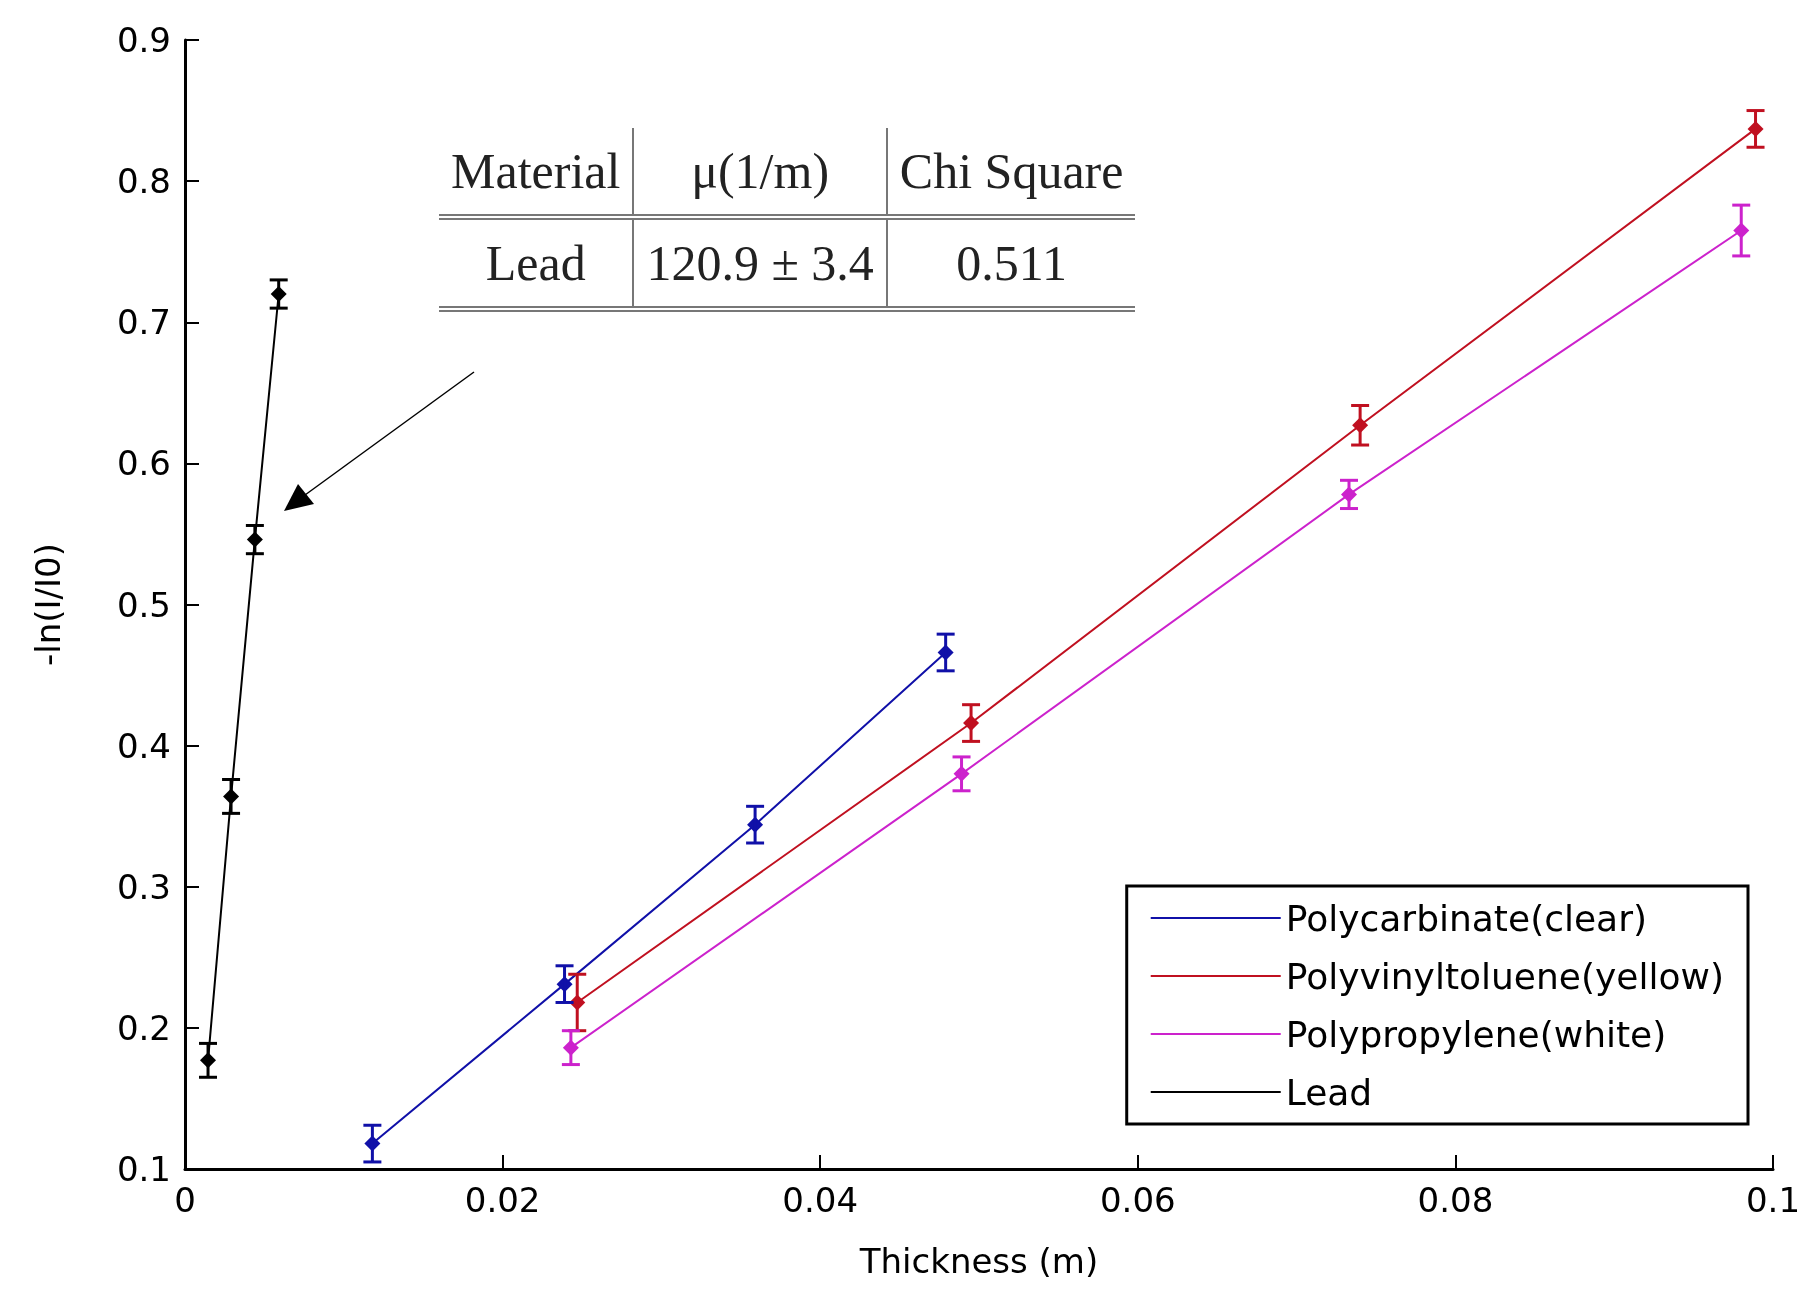  Describe the element at coordinates (143, 463) in the screenshot. I see `y-tick-label: 0.6` at that location.